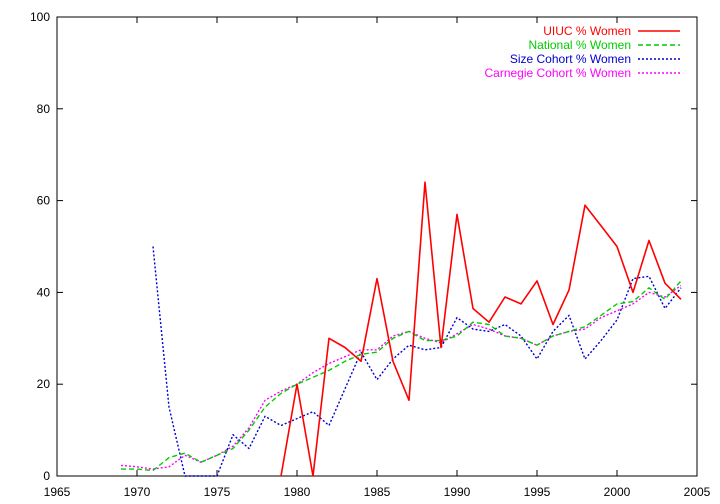  I want to click on x-tick-label: 1975, so click(217, 492).